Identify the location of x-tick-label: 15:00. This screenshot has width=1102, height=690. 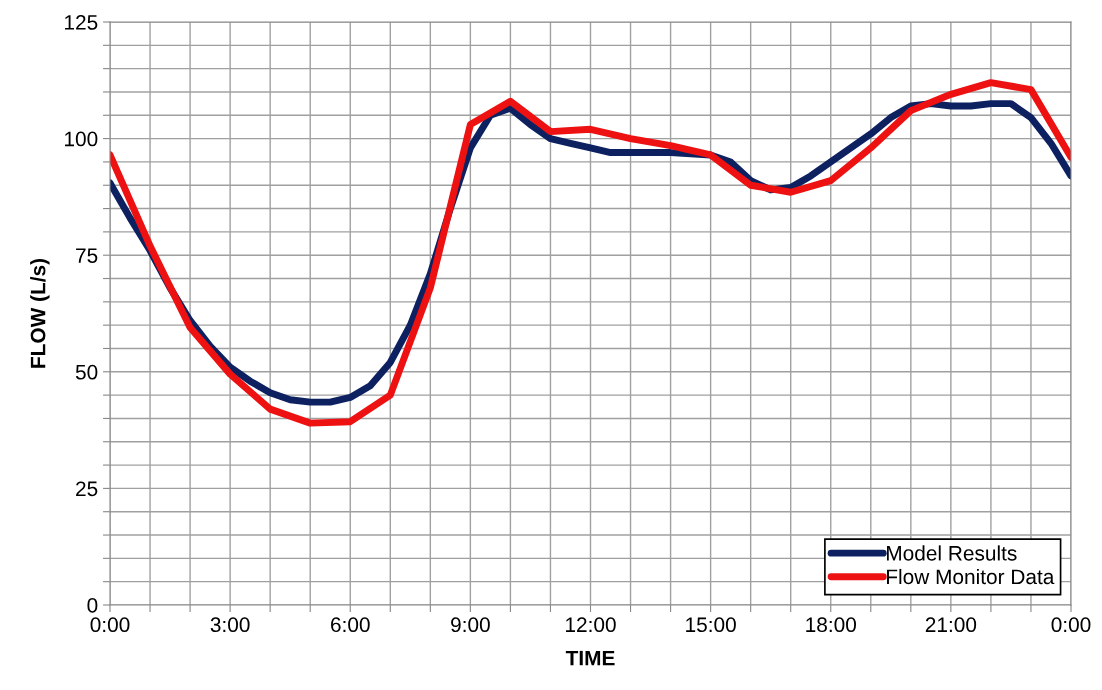
(711, 625).